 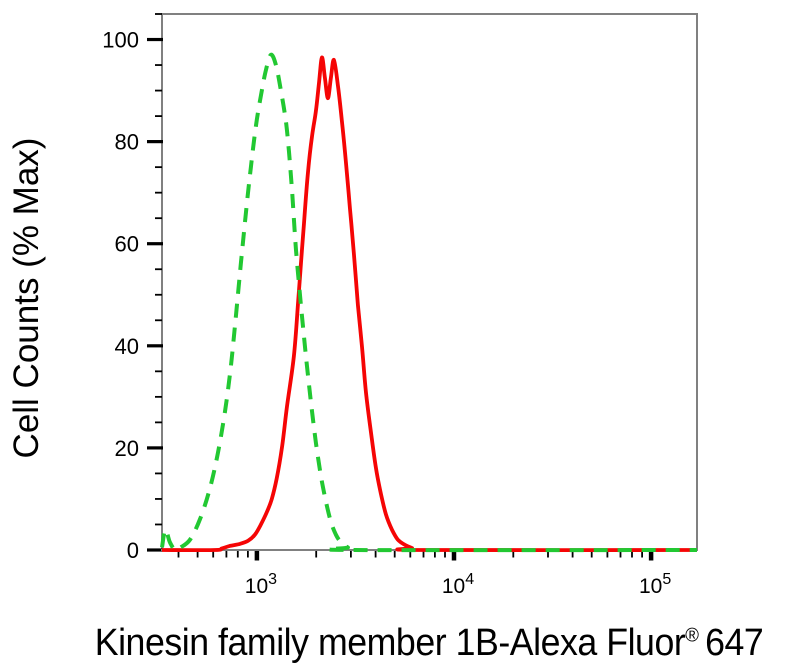 What do you see at coordinates (655, 584) in the screenshot?
I see `x-tick-label: 10⁵` at bounding box center [655, 584].